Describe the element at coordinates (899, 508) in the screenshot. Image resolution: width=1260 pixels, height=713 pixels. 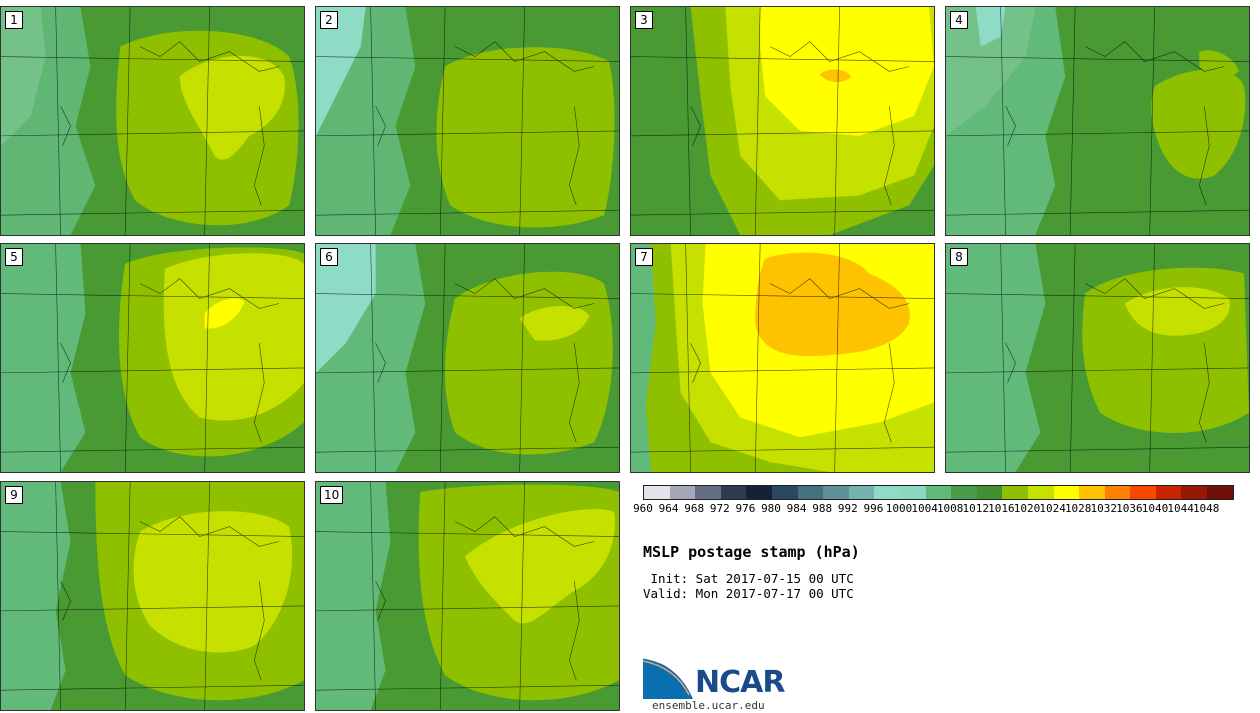
I see `colorbar-tick-label: 1000` at that location.